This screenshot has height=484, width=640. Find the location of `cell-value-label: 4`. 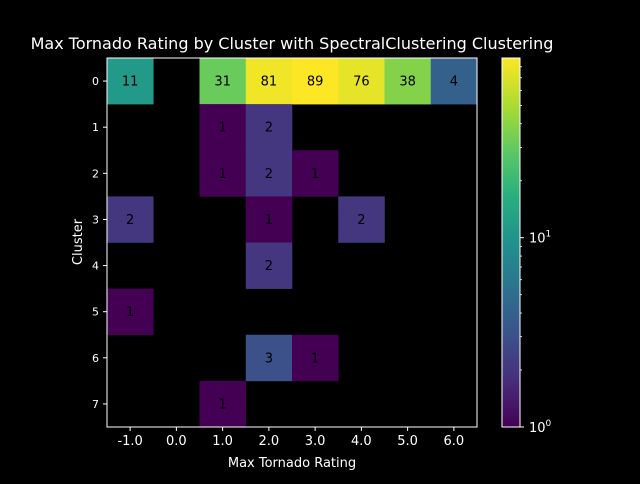

cell-value-label: 4 is located at coordinates (454, 82).